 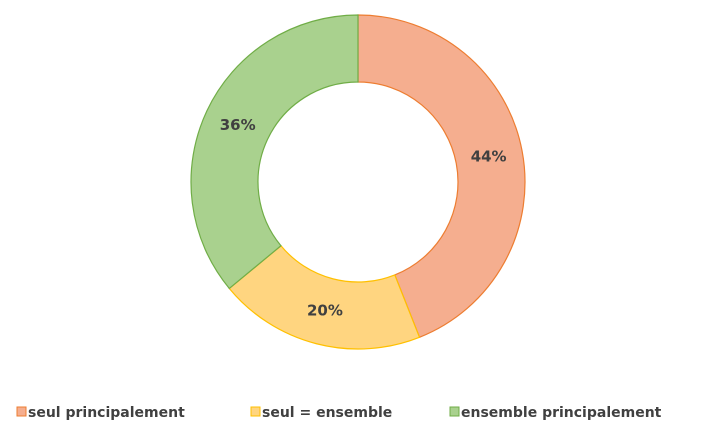 I want to click on data-label: 44%, so click(x=489, y=157).